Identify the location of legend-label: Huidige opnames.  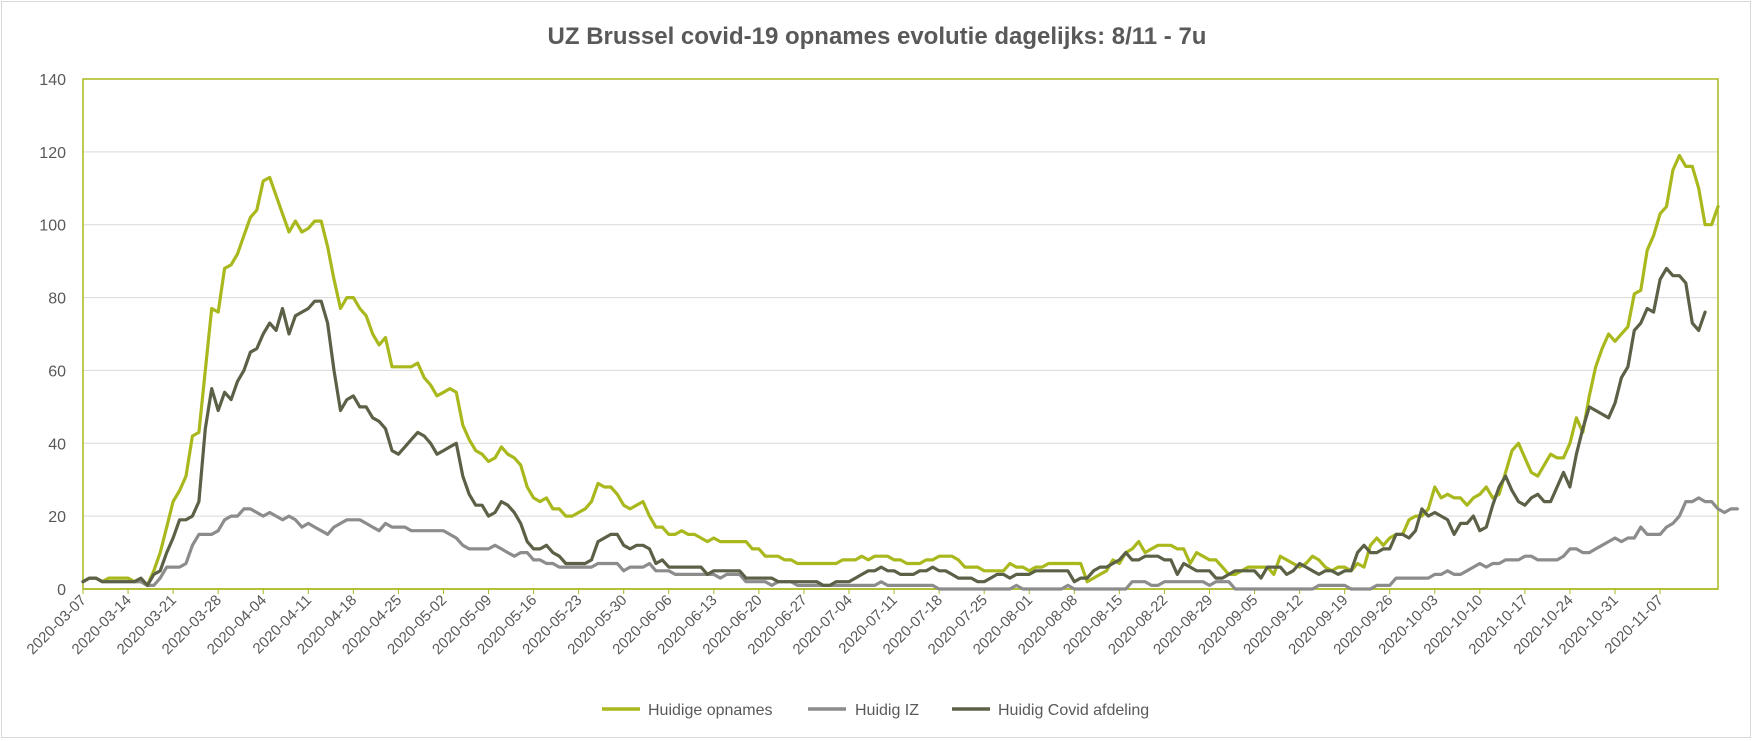
(710, 710).